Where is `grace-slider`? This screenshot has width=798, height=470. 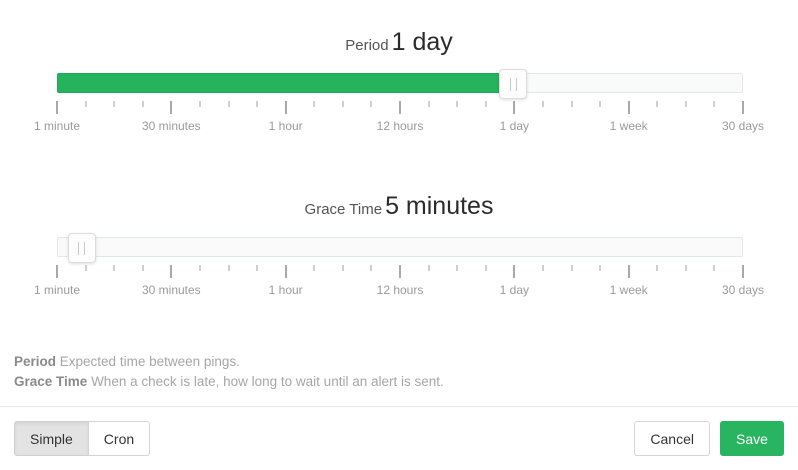
grace-slider is located at coordinates (400, 248).